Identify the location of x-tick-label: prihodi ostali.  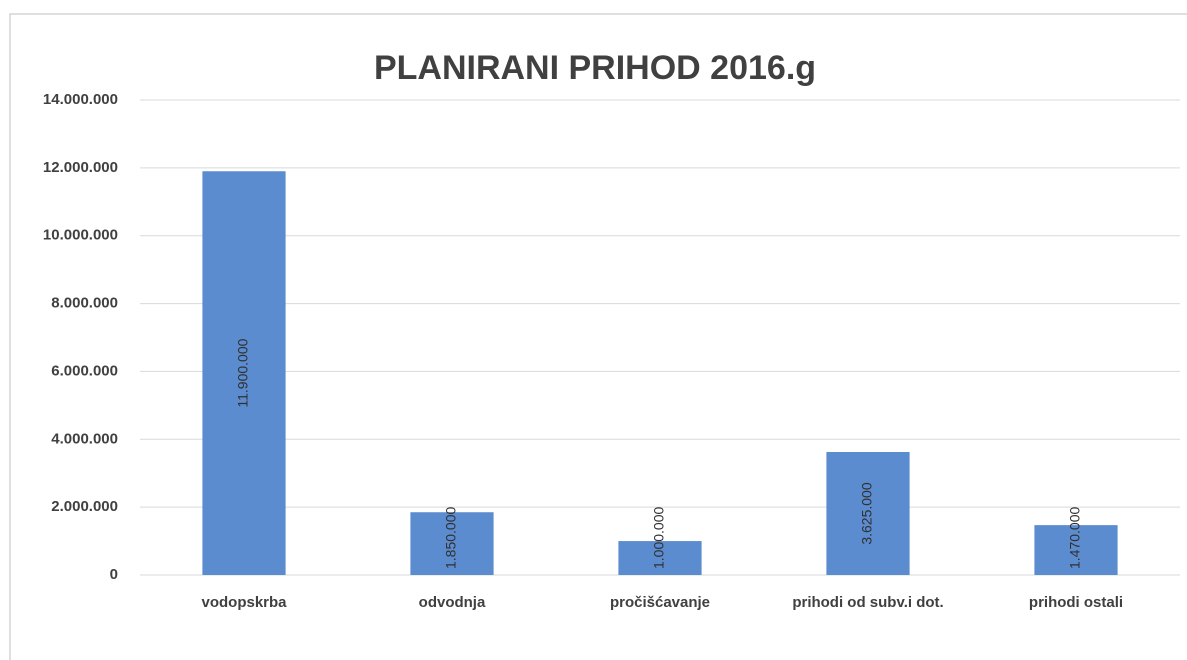
(1076, 602).